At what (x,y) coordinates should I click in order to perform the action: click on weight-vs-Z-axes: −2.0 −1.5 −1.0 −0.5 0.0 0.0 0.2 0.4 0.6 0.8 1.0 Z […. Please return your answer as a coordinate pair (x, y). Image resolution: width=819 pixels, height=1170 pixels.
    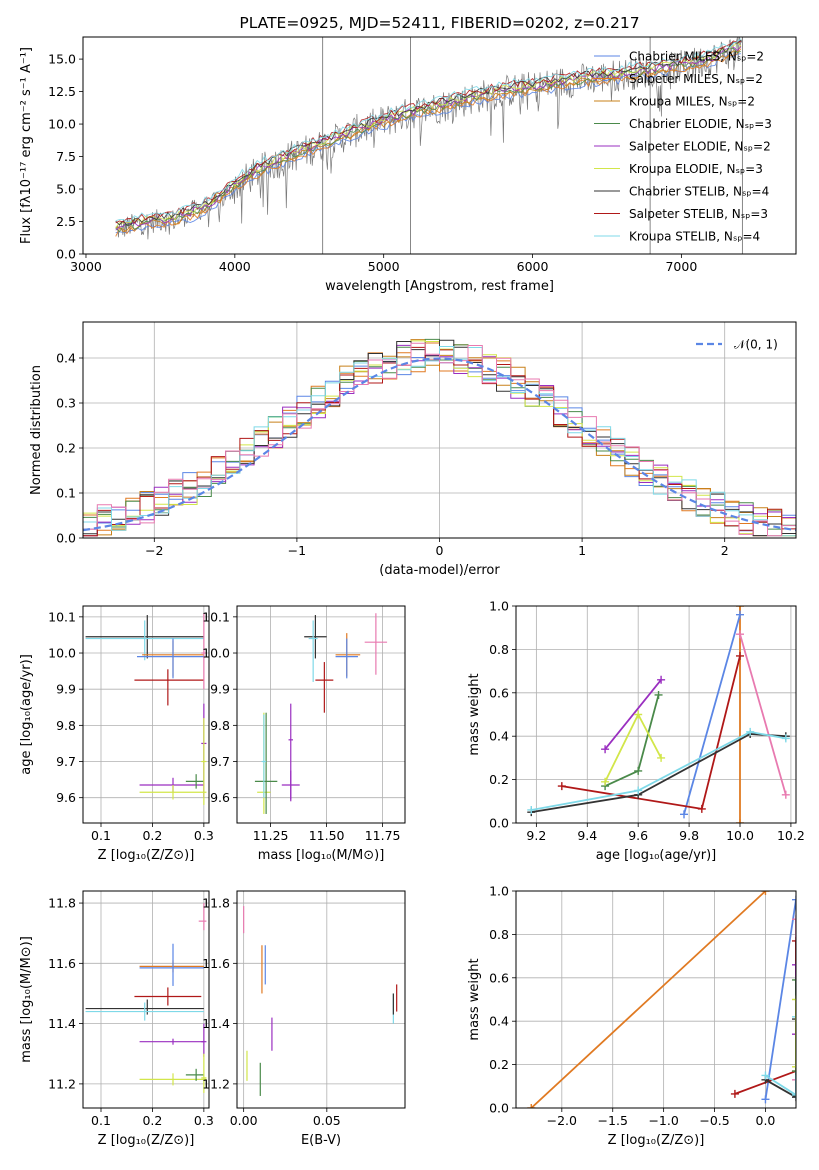
    Looking at the image, I should click on (631, 1016).